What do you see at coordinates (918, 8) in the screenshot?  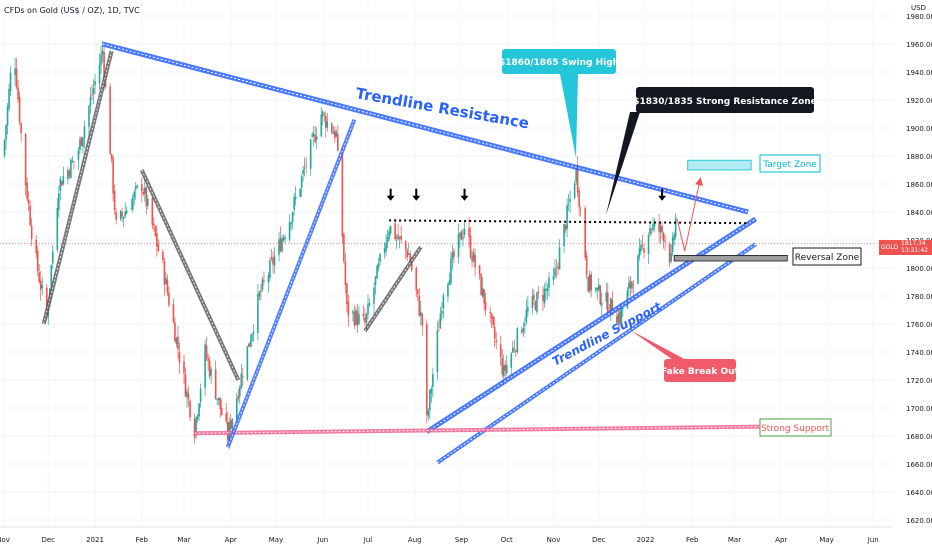 I see `currency-label: USD` at bounding box center [918, 8].